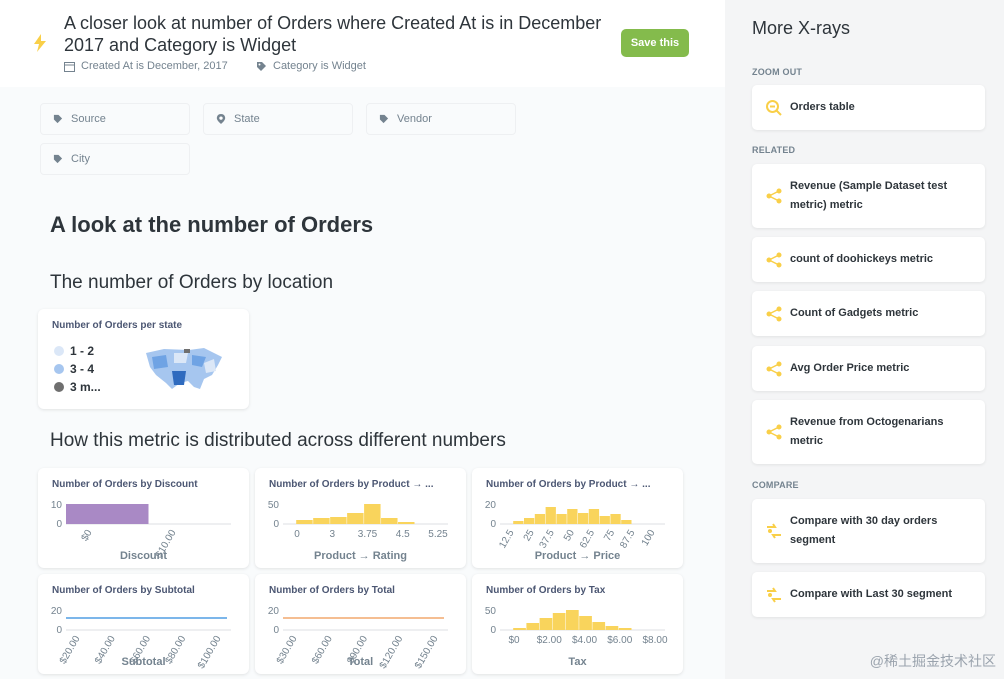 This screenshot has height=679, width=1004. I want to click on x-tick-label: 87.5, so click(627, 539).